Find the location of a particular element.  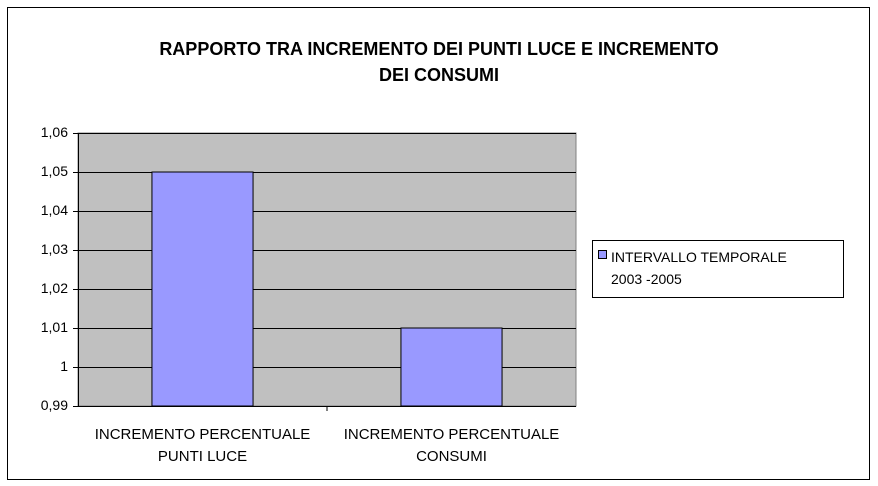

y-tick-label: 1,02 is located at coordinates (54, 288).